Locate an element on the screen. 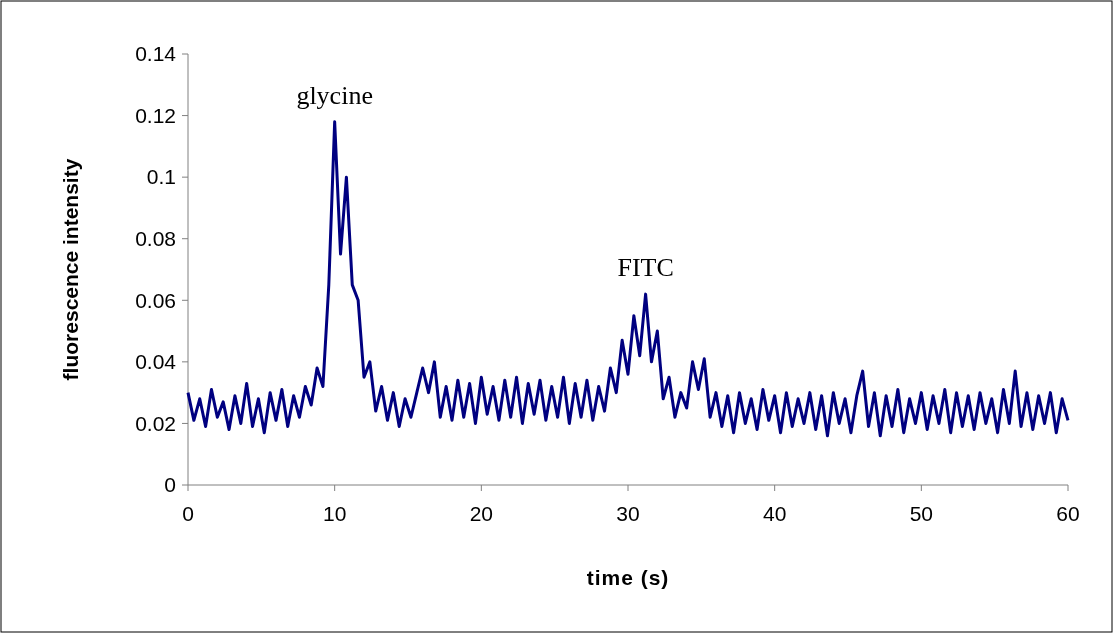 The width and height of the screenshot is (1114, 634). y-tick-label: 0.04 is located at coordinates (156, 362).